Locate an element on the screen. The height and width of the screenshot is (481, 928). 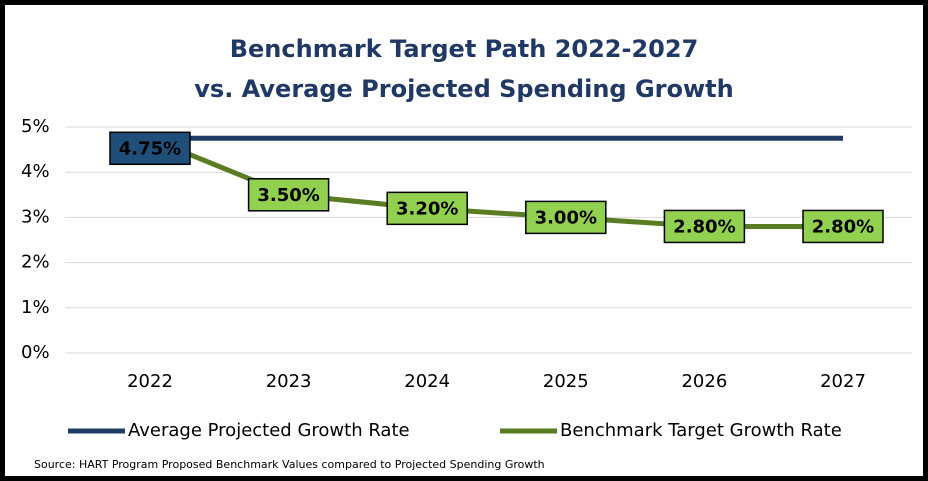
x-tick-label: 2025 is located at coordinates (566, 381).